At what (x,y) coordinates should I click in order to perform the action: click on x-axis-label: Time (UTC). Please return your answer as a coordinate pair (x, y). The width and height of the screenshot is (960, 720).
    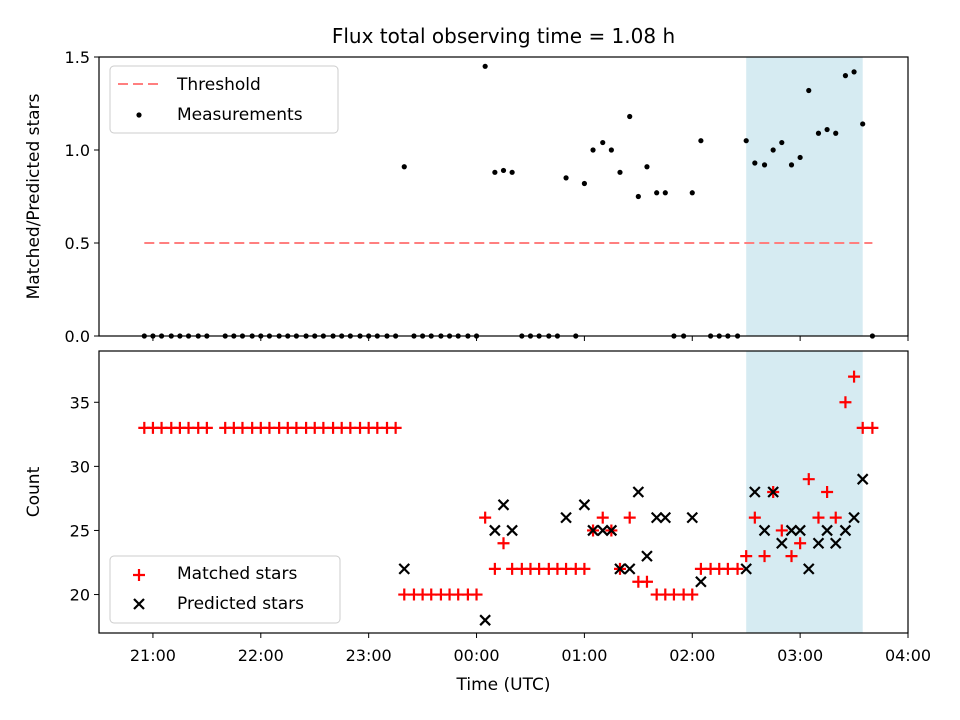
    Looking at the image, I should click on (503, 685).